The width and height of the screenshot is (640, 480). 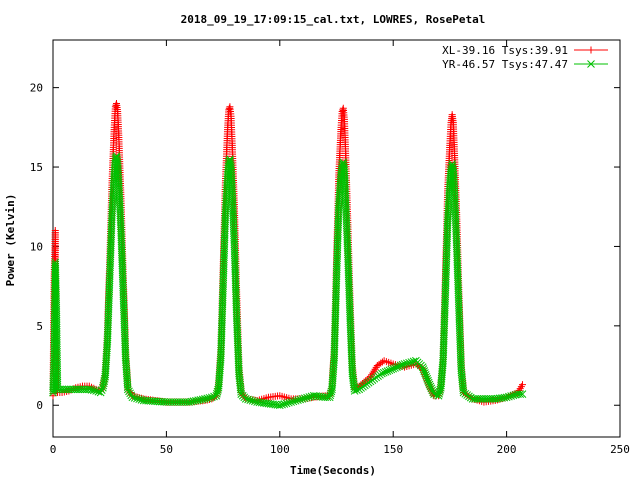 What do you see at coordinates (505, 50) in the screenshot?
I see `legend-label: XL-39.16 Tsys:39.91` at bounding box center [505, 50].